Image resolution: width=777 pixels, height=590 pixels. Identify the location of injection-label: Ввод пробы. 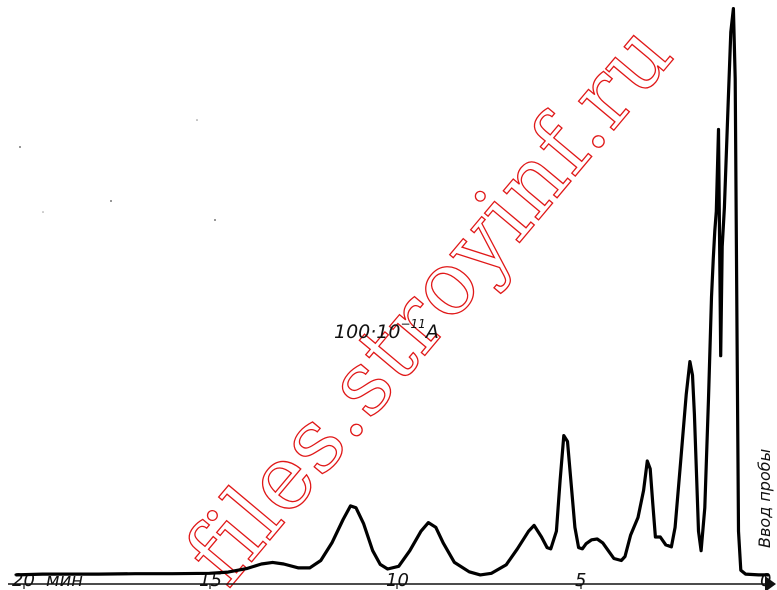
(764, 498).